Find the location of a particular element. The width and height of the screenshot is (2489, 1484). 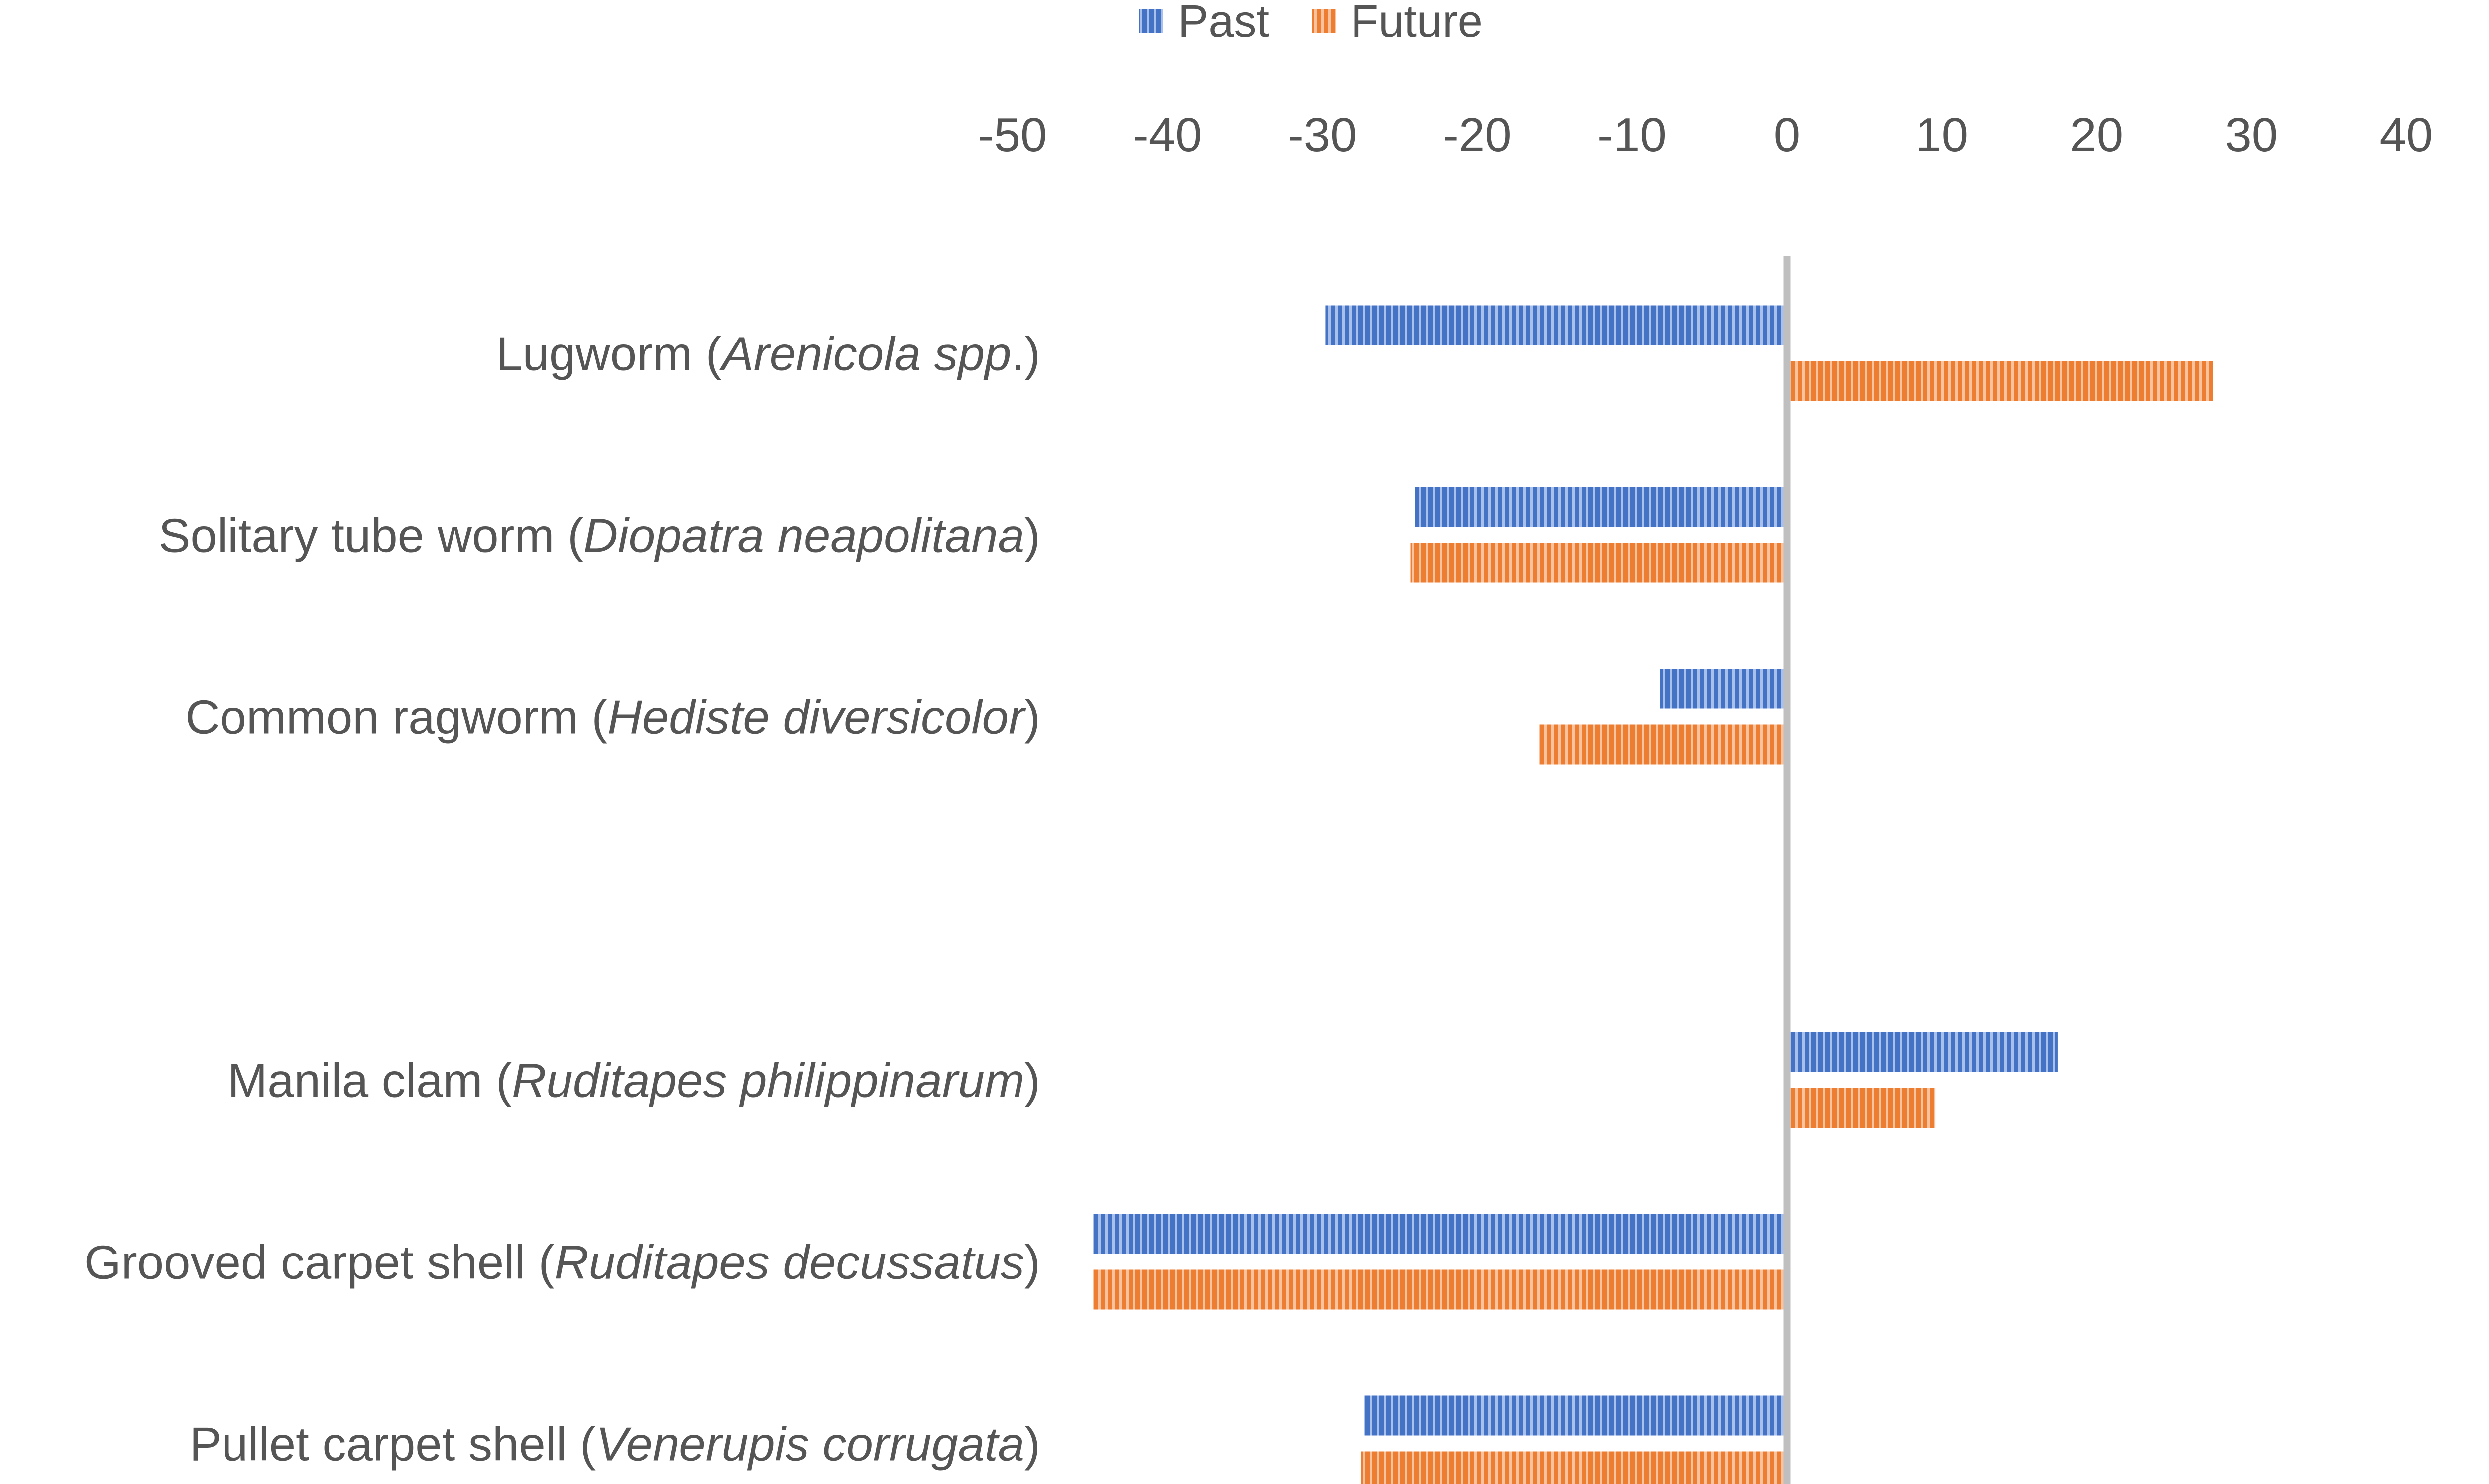

legend-label-future: Future is located at coordinates (1417, 23).